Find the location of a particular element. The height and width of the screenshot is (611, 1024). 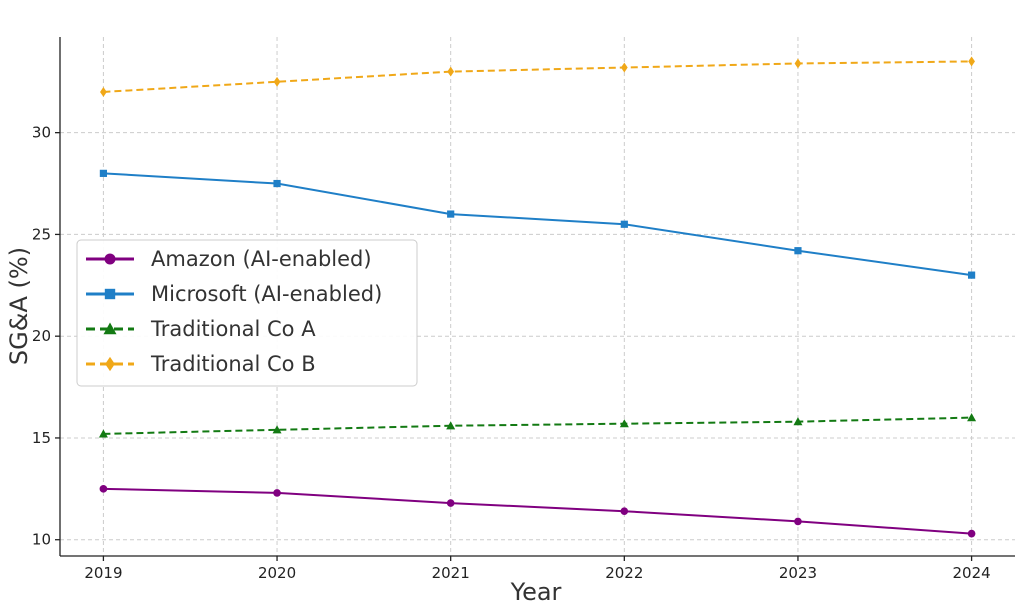

legend-frame is located at coordinates (247, 313).